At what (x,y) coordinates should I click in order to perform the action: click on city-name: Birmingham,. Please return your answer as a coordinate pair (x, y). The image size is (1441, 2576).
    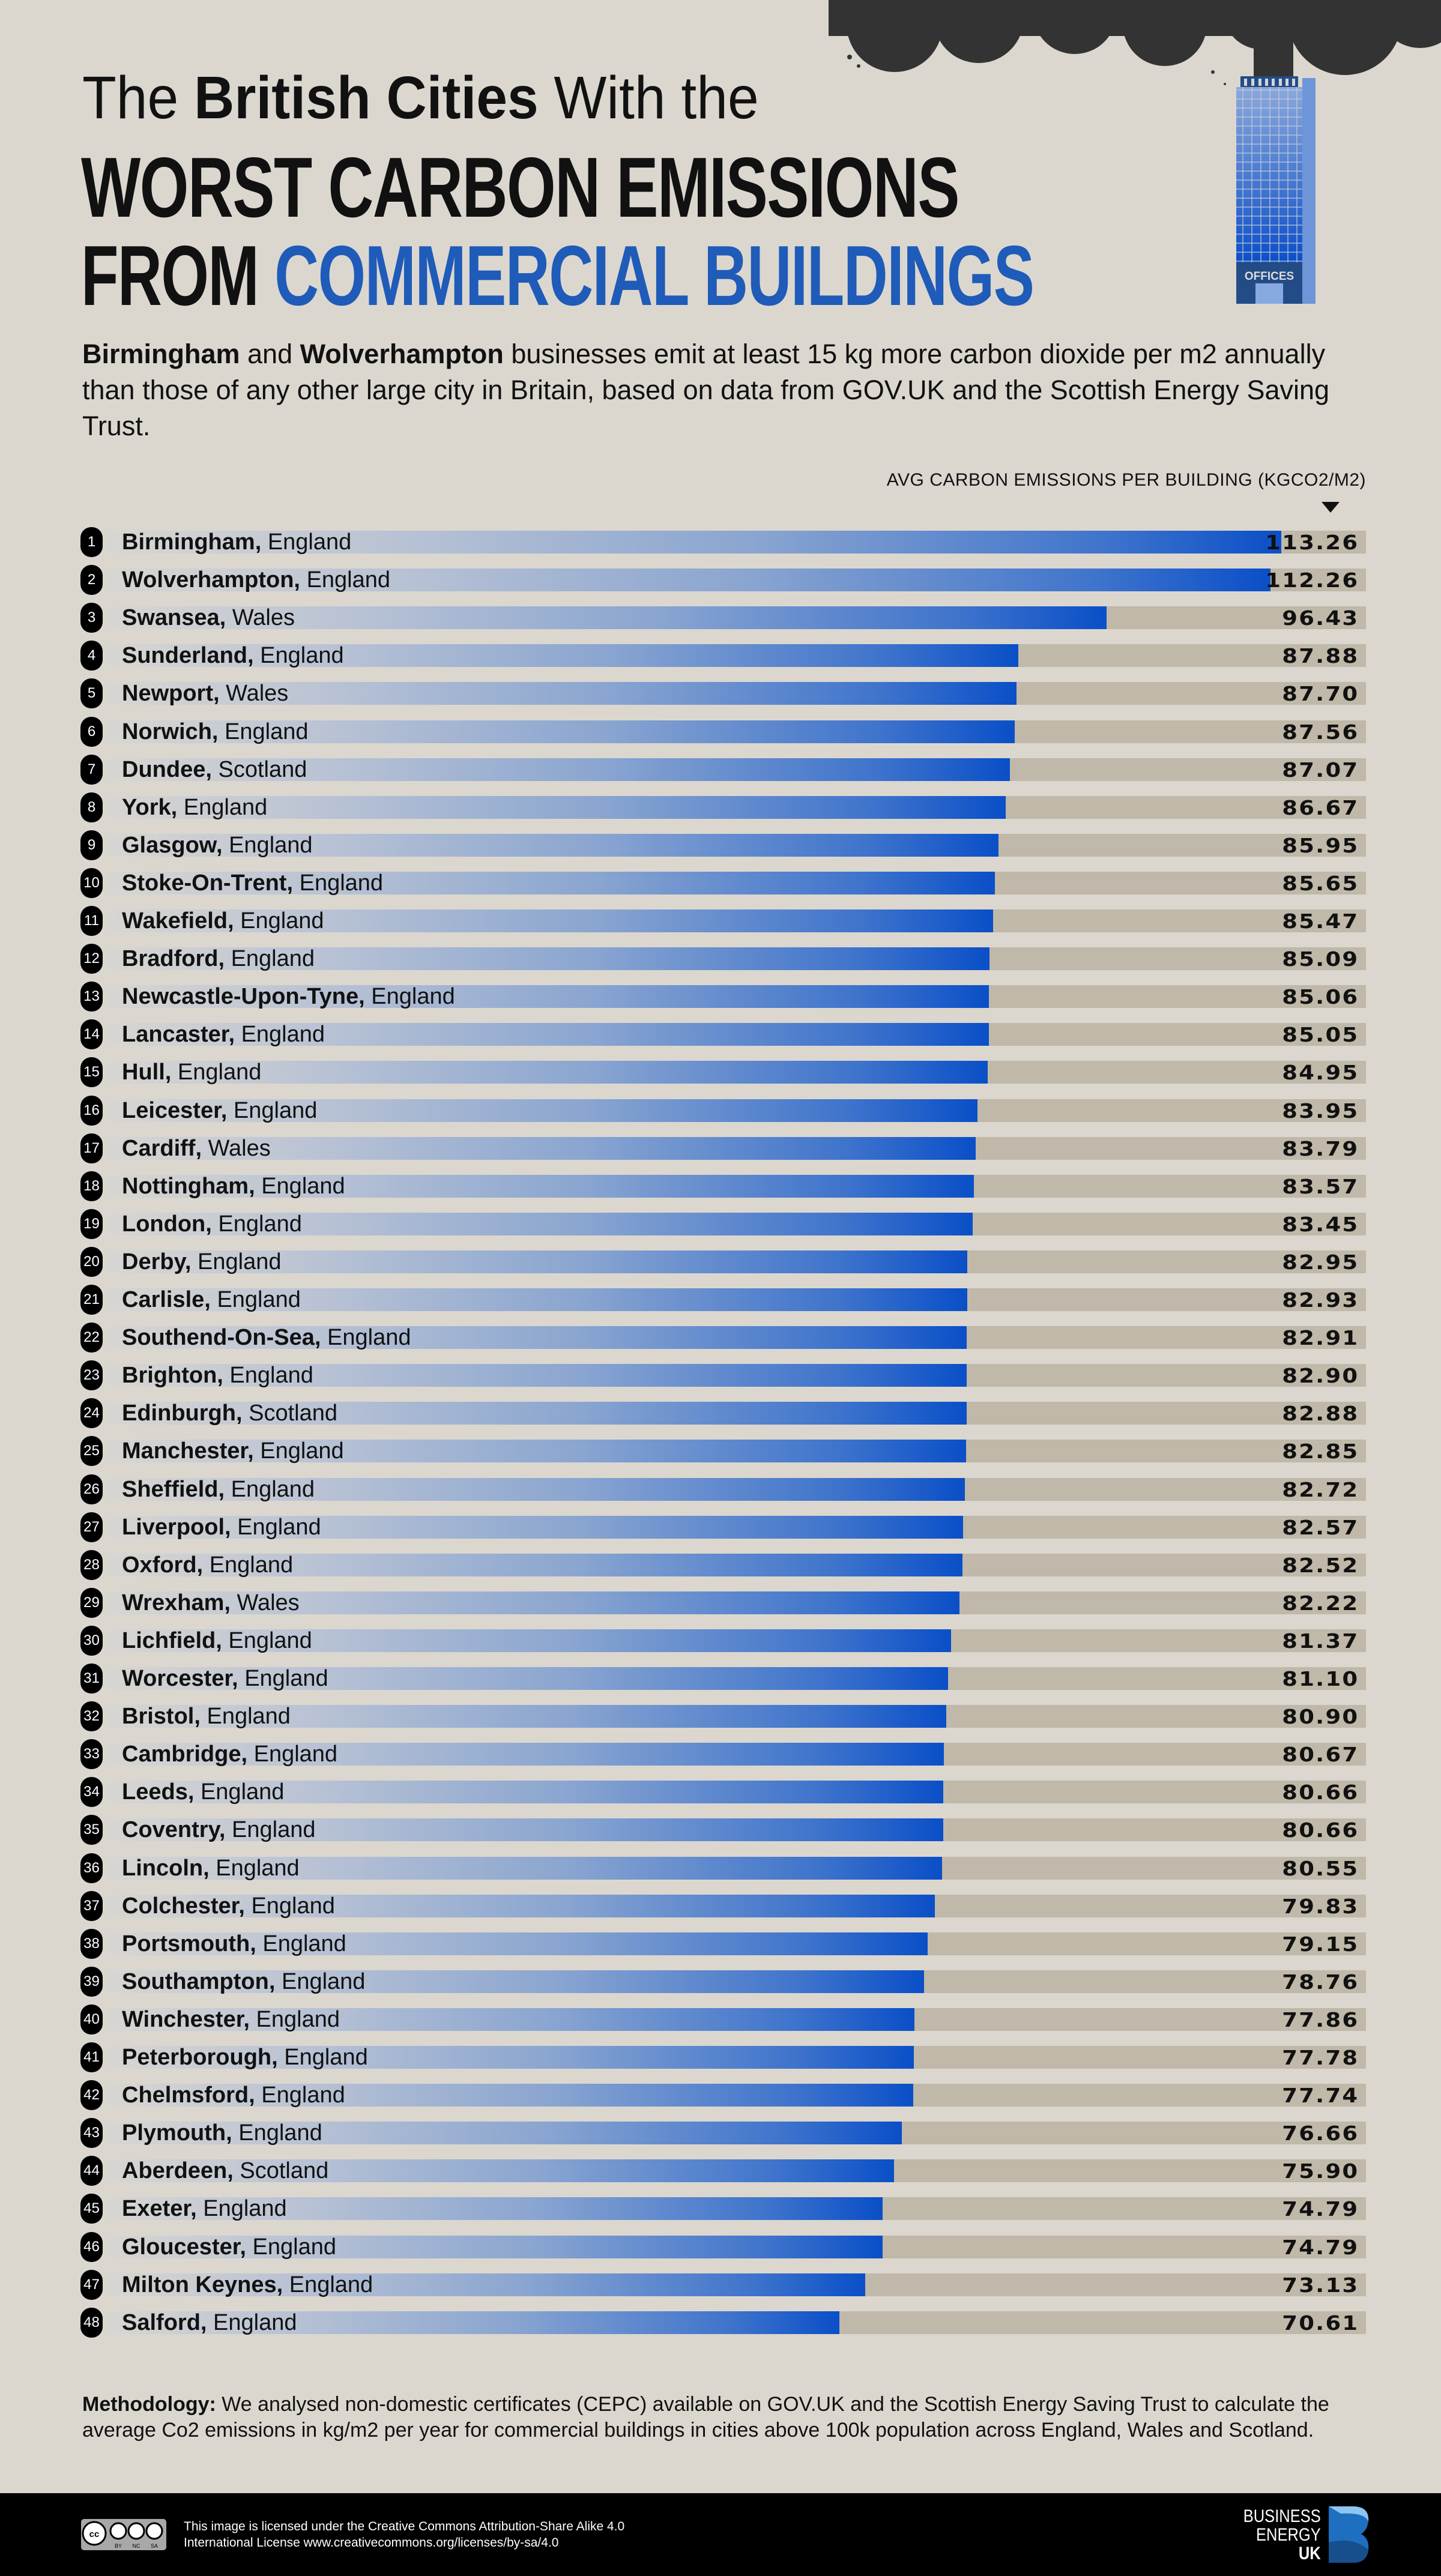
    Looking at the image, I should click on (192, 542).